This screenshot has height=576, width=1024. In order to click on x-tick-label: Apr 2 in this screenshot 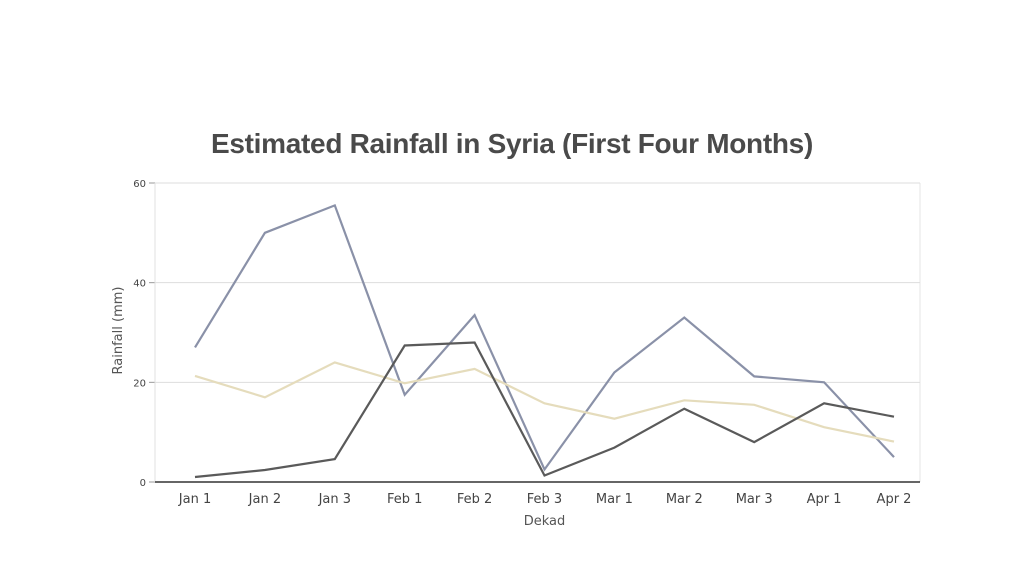, I will do `click(894, 499)`.